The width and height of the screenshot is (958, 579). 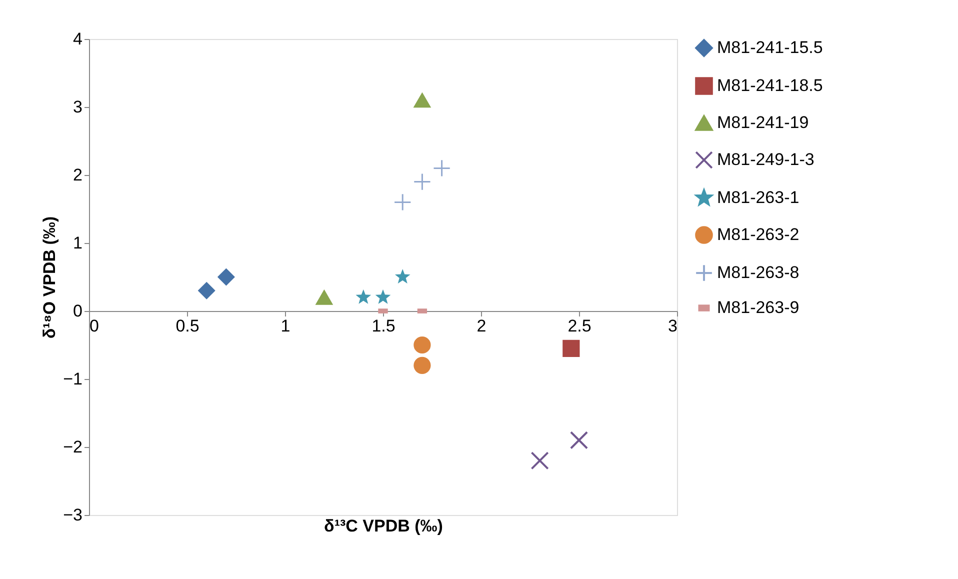 I want to click on y-axis-title: δ¹⁸O VPDB (‰), so click(x=50, y=277).